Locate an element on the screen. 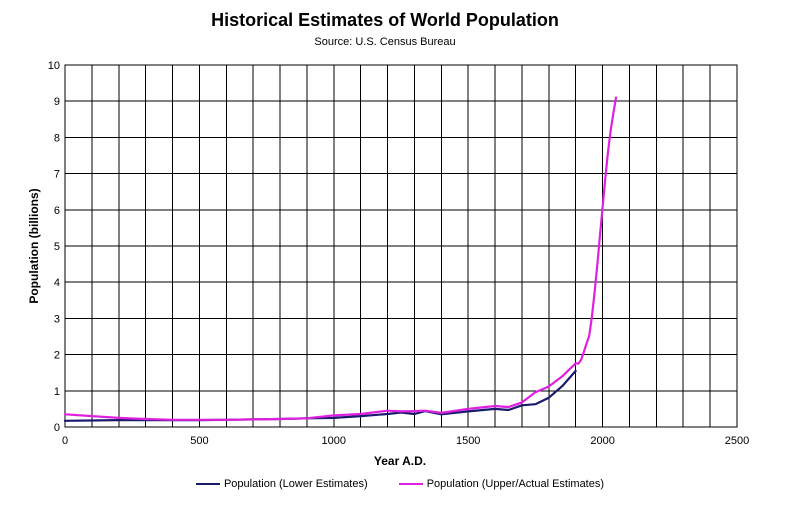 The image size is (800, 507). legend-swatch-lower is located at coordinates (207, 484).